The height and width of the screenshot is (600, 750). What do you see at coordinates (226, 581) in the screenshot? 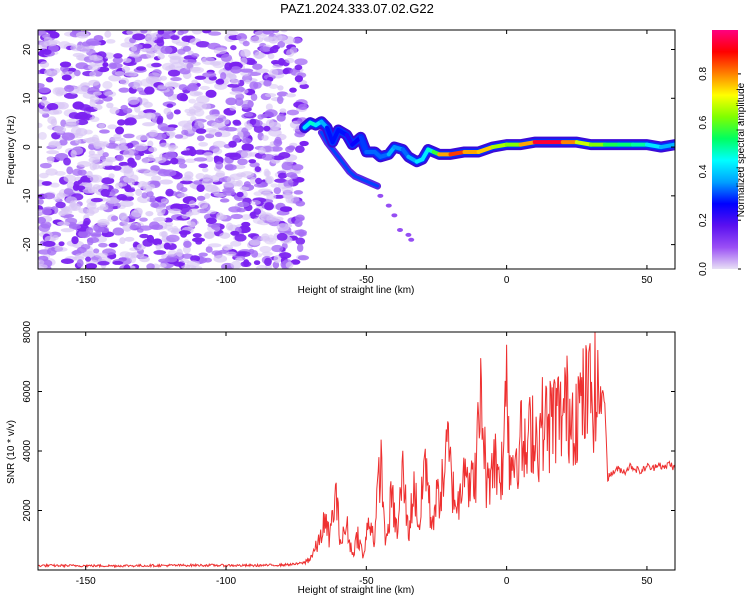
I see `bottom-x-tick-label: -100` at bounding box center [226, 581].